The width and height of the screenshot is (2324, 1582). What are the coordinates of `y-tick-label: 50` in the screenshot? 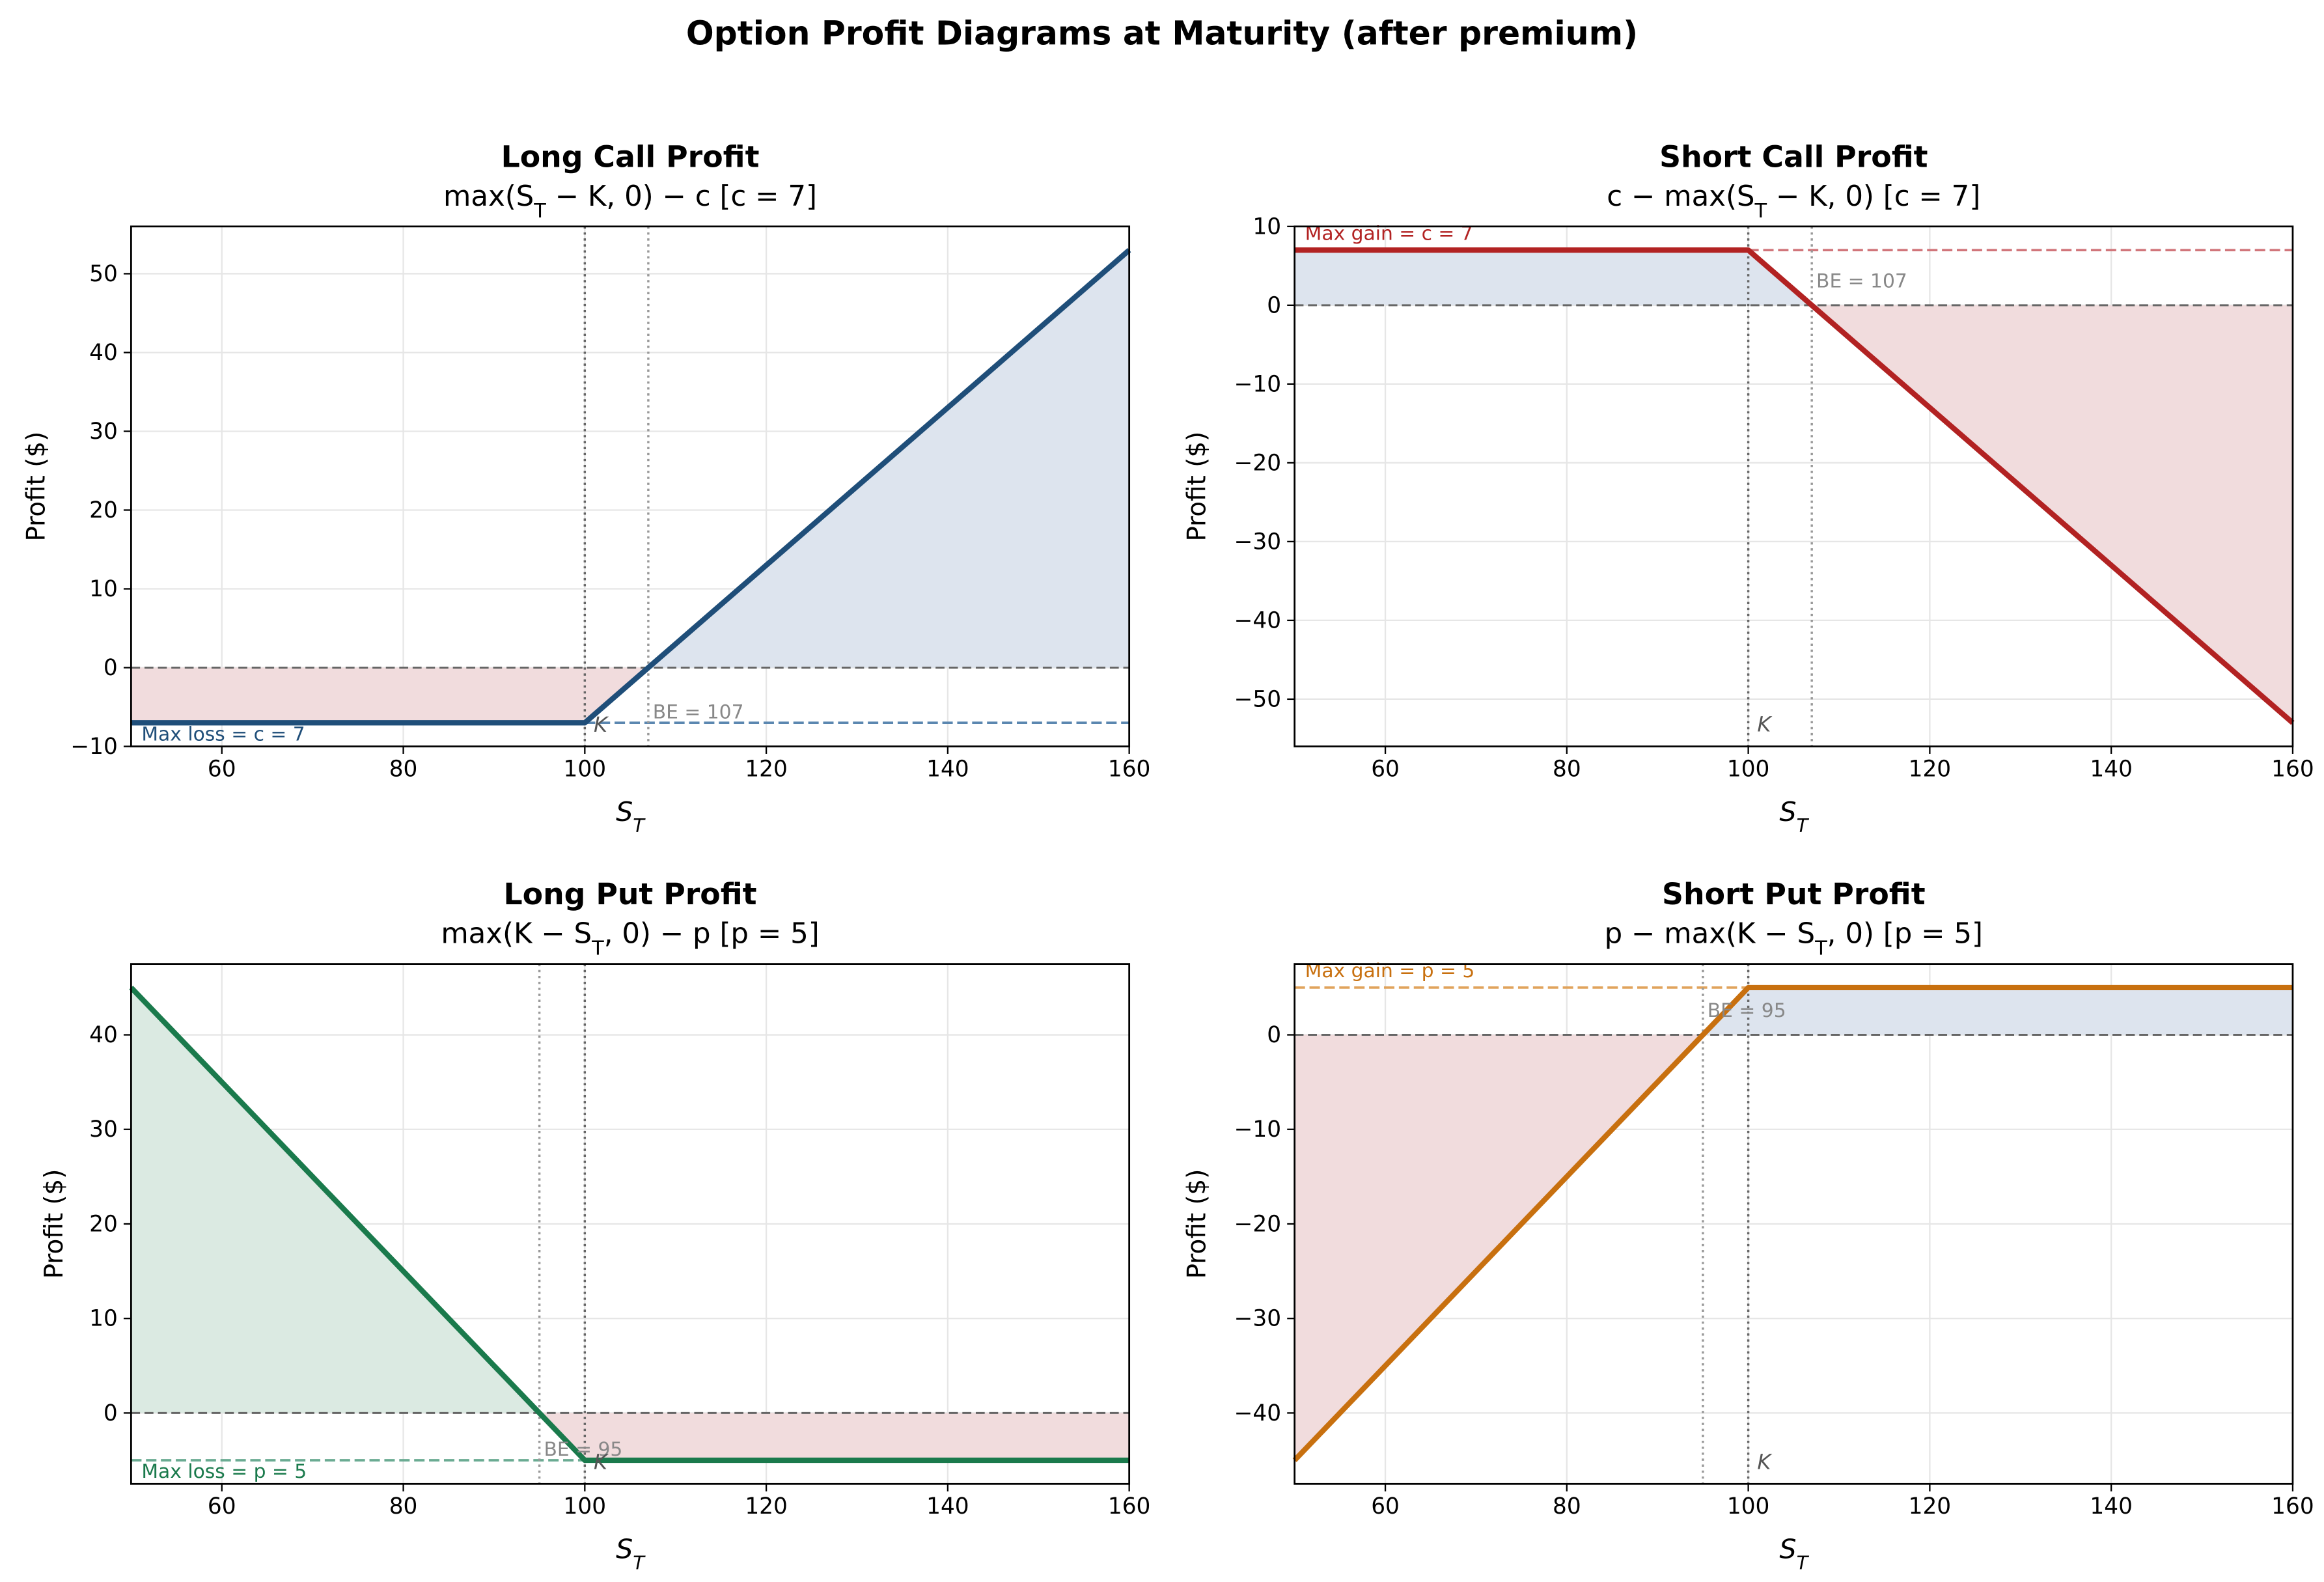 It's located at (103, 274).